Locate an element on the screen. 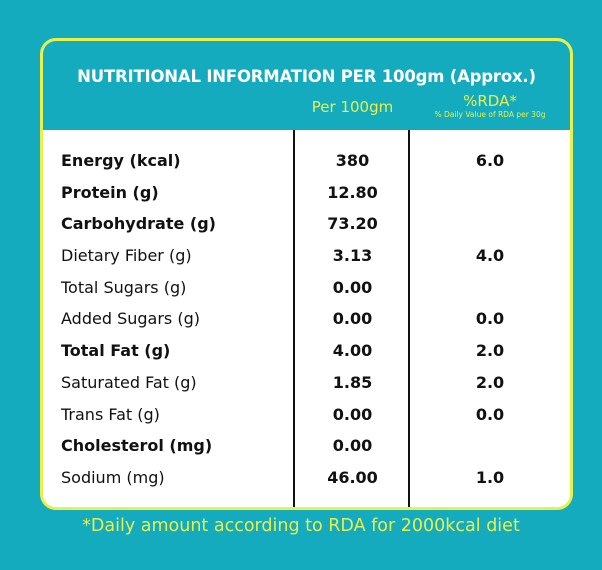 This screenshot has width=602, height=570. column-header-rda: %RDA* % Daily Value of RDA per 30g is located at coordinates (490, 106).